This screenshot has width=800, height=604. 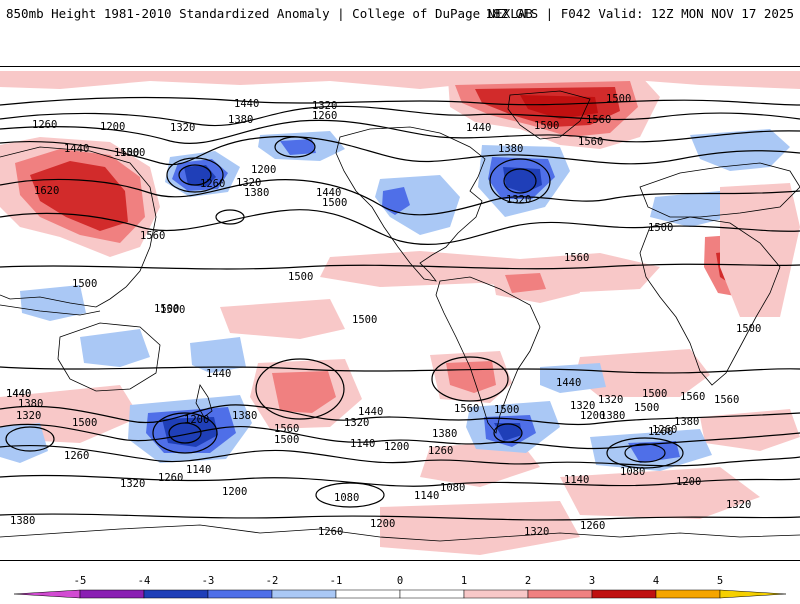 What do you see at coordinates (176, 594) in the screenshot?
I see `colorbar-seg-neg4` at bounding box center [176, 594].